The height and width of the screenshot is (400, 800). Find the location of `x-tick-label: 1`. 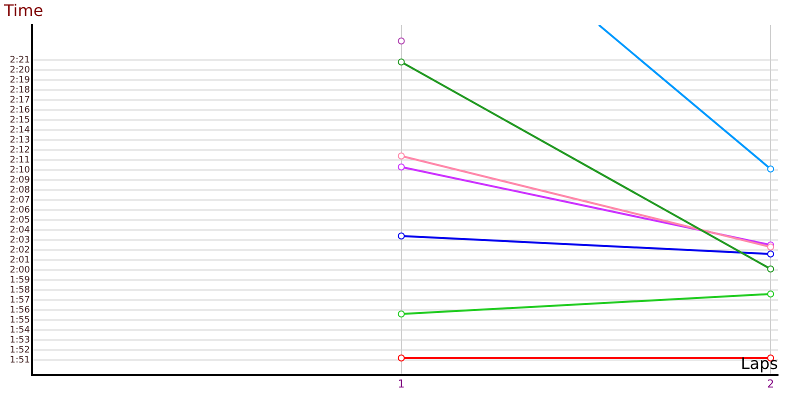

x-tick-label: 1 is located at coordinates (401, 383).